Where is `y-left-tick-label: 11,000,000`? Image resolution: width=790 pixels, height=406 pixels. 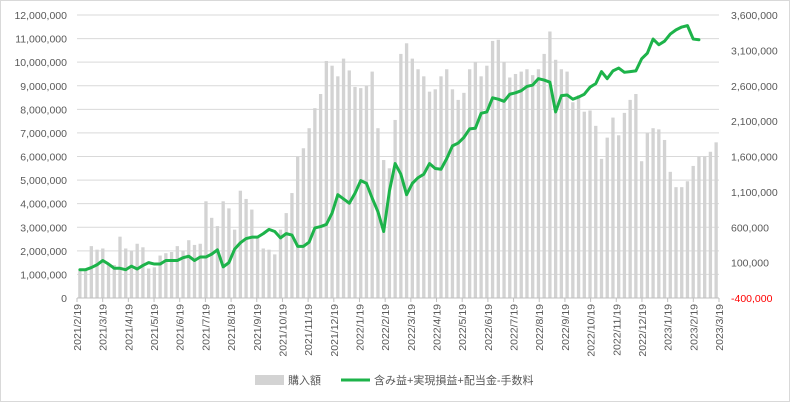
y-left-tick-label: 11,000,000 is located at coordinates (41, 40).